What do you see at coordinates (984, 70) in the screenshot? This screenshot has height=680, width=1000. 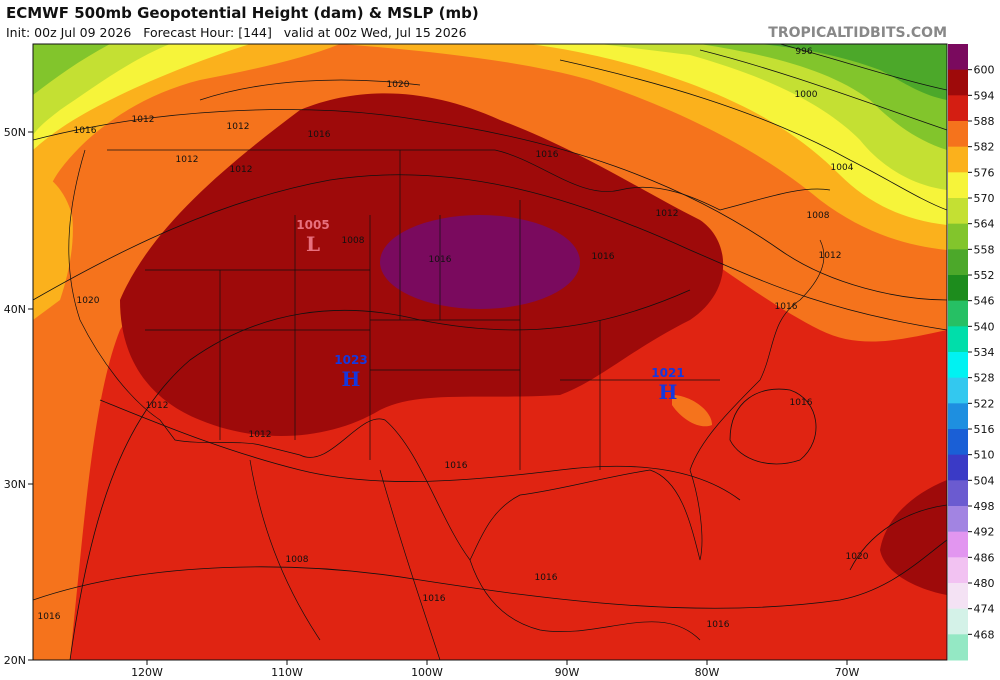 I see `colorbar-label: 600` at bounding box center [984, 70].